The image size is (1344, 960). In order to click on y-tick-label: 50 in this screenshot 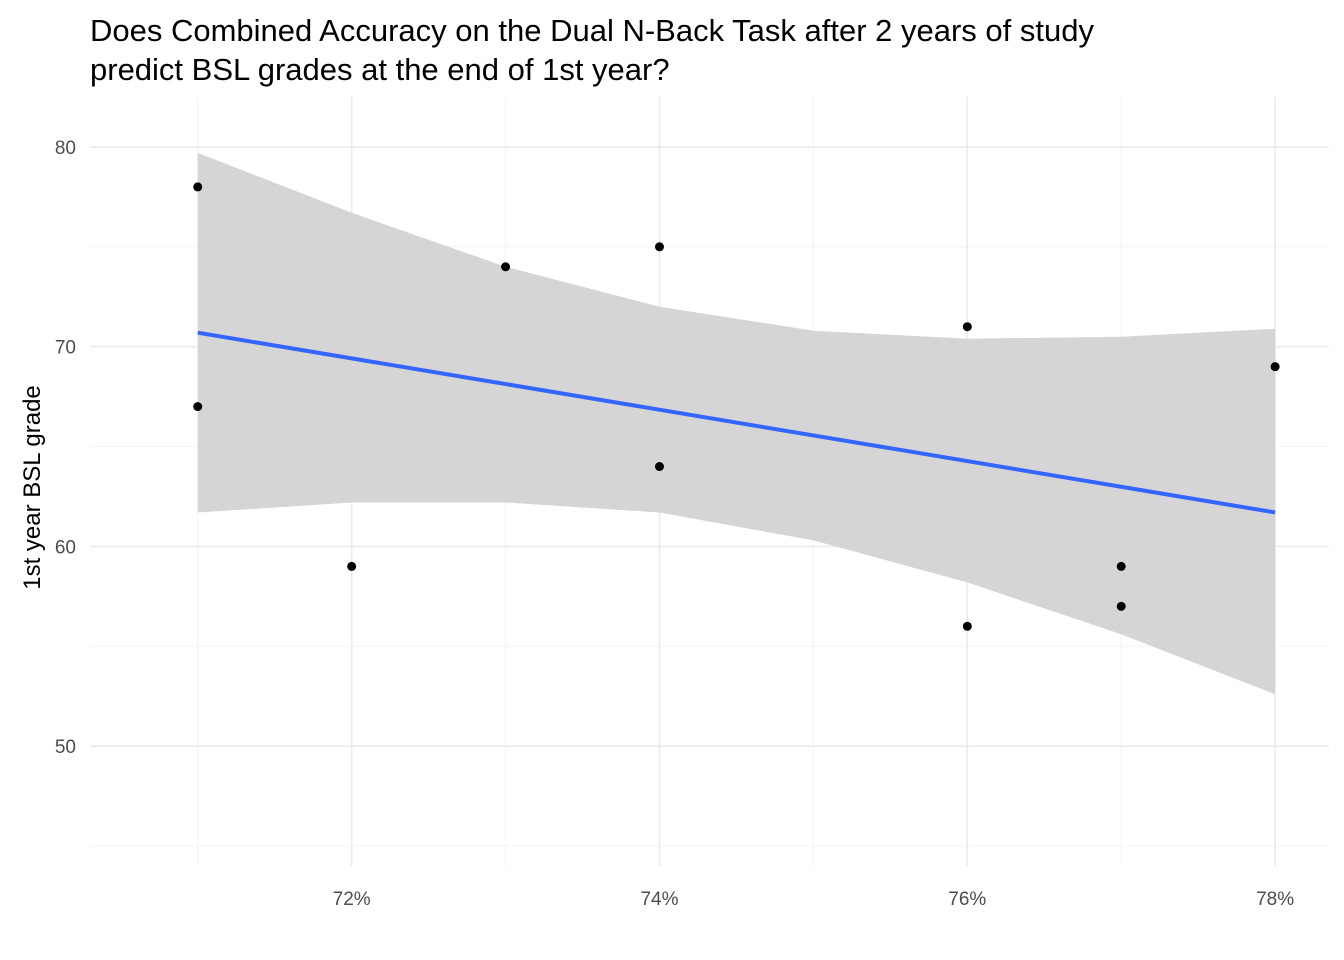, I will do `click(65, 747)`.